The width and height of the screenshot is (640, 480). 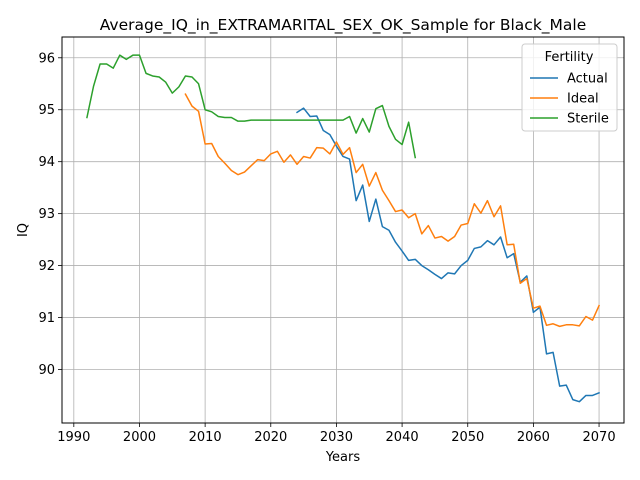 What do you see at coordinates (270, 437) in the screenshot?
I see `x-tick-label: 2020` at bounding box center [270, 437].